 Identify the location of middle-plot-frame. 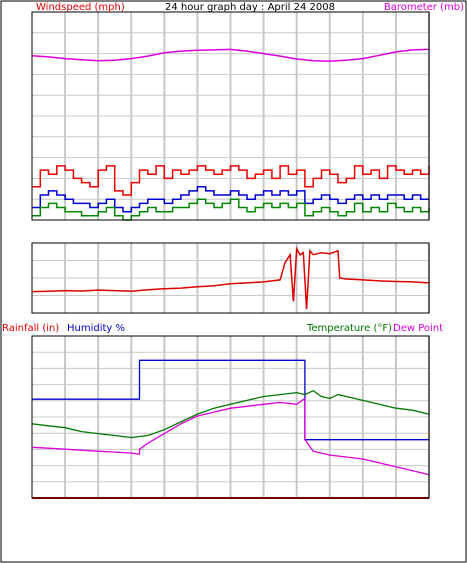
(230, 278).